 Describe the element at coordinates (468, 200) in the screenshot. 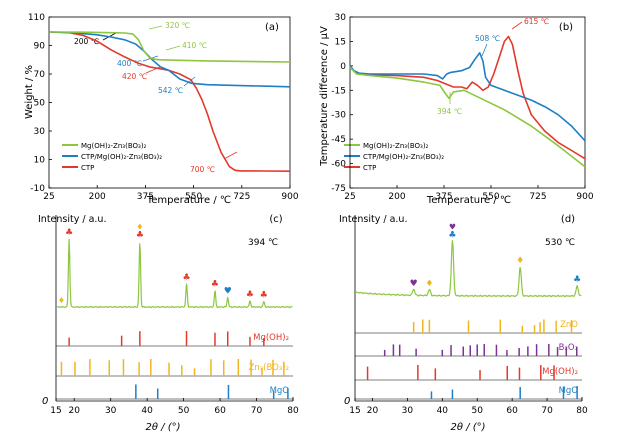

I see `panel-b-xlabel: Temperature / ℃` at that location.